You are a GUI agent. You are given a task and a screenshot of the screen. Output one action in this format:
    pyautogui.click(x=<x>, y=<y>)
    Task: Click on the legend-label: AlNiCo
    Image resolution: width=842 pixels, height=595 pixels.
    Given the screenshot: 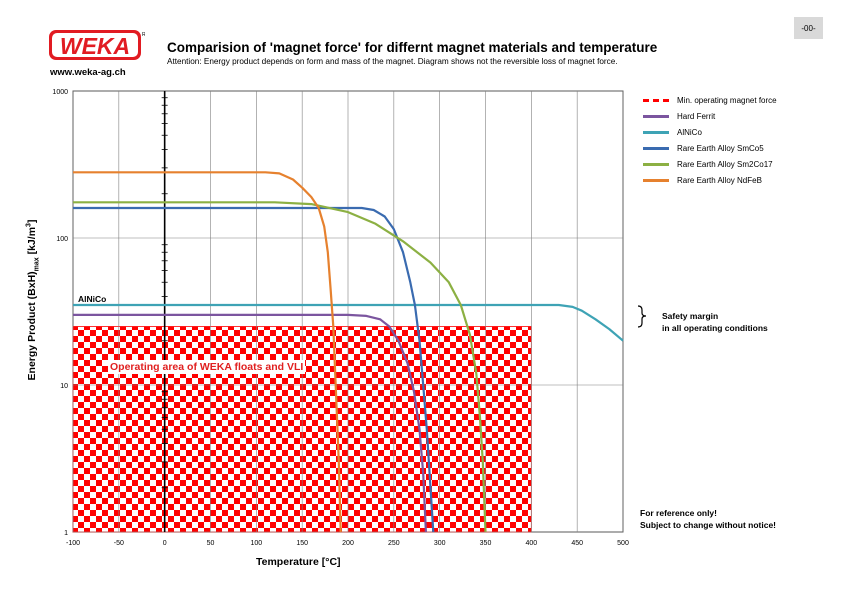 What is the action you would take?
    pyautogui.click(x=689, y=132)
    